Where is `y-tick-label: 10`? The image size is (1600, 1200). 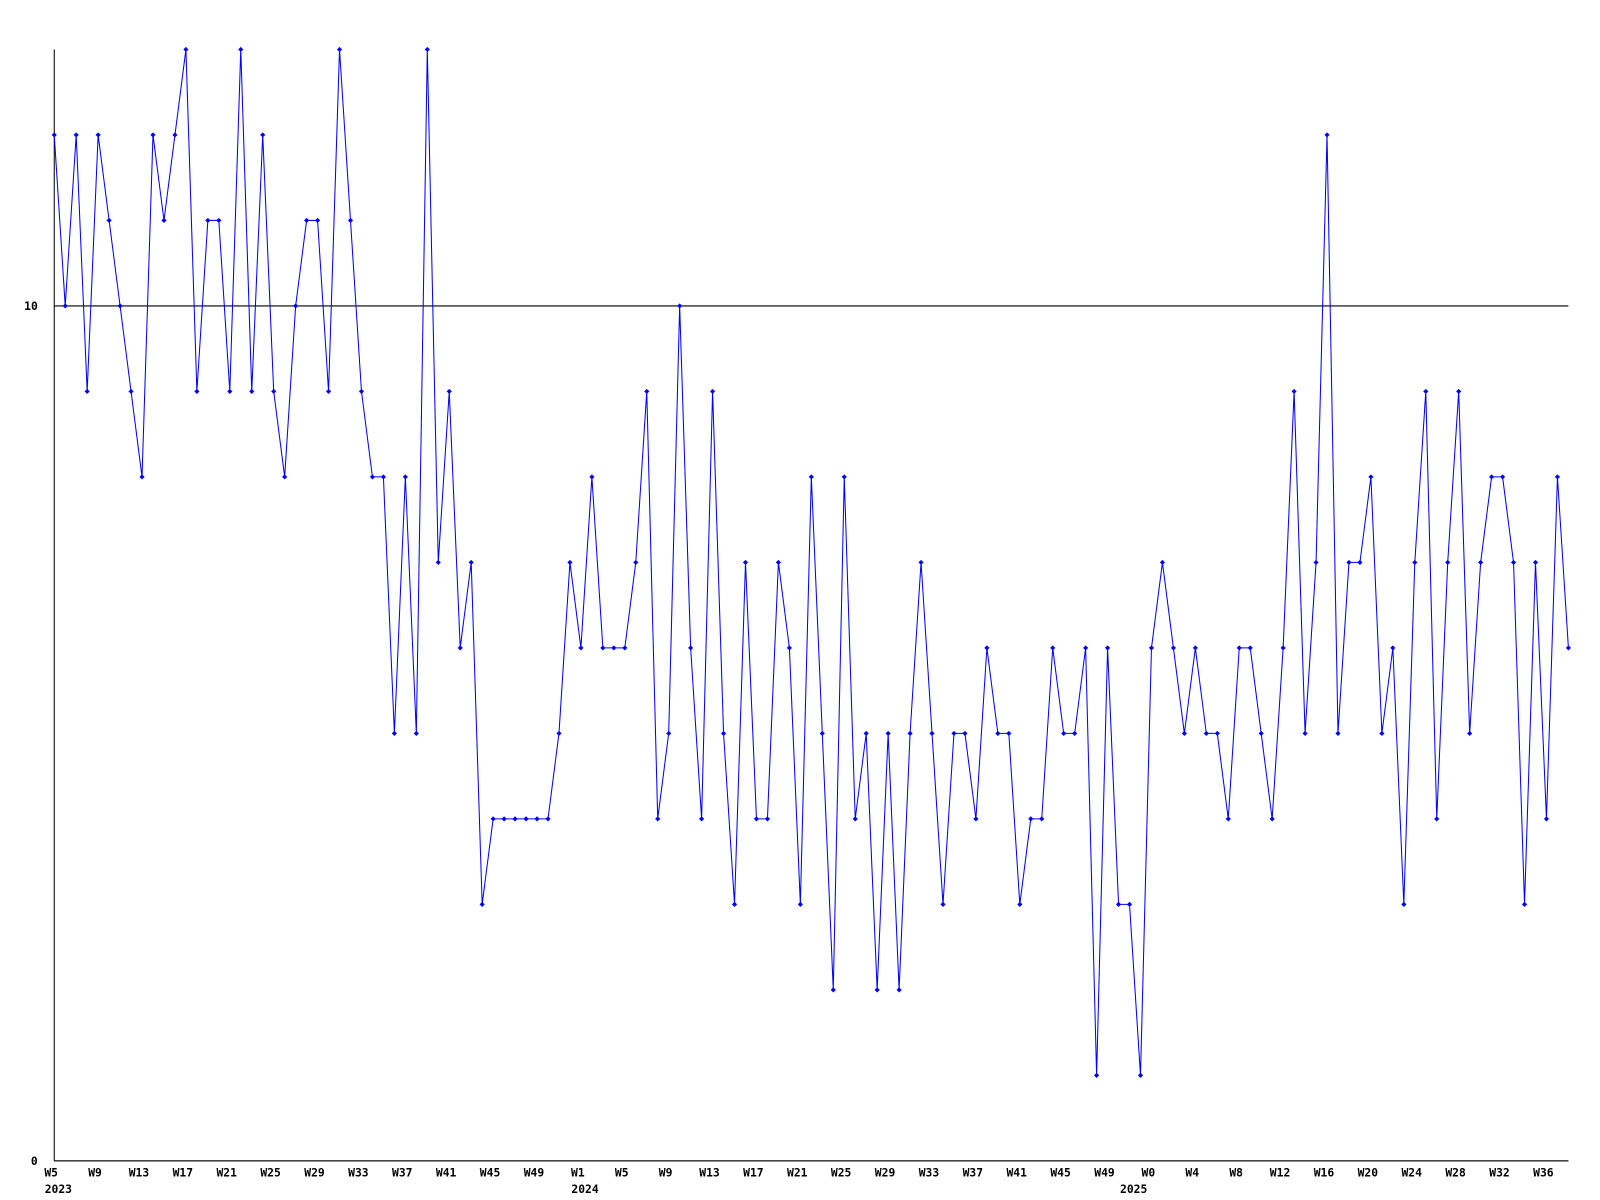 y-tick-label: 10 is located at coordinates (31, 306).